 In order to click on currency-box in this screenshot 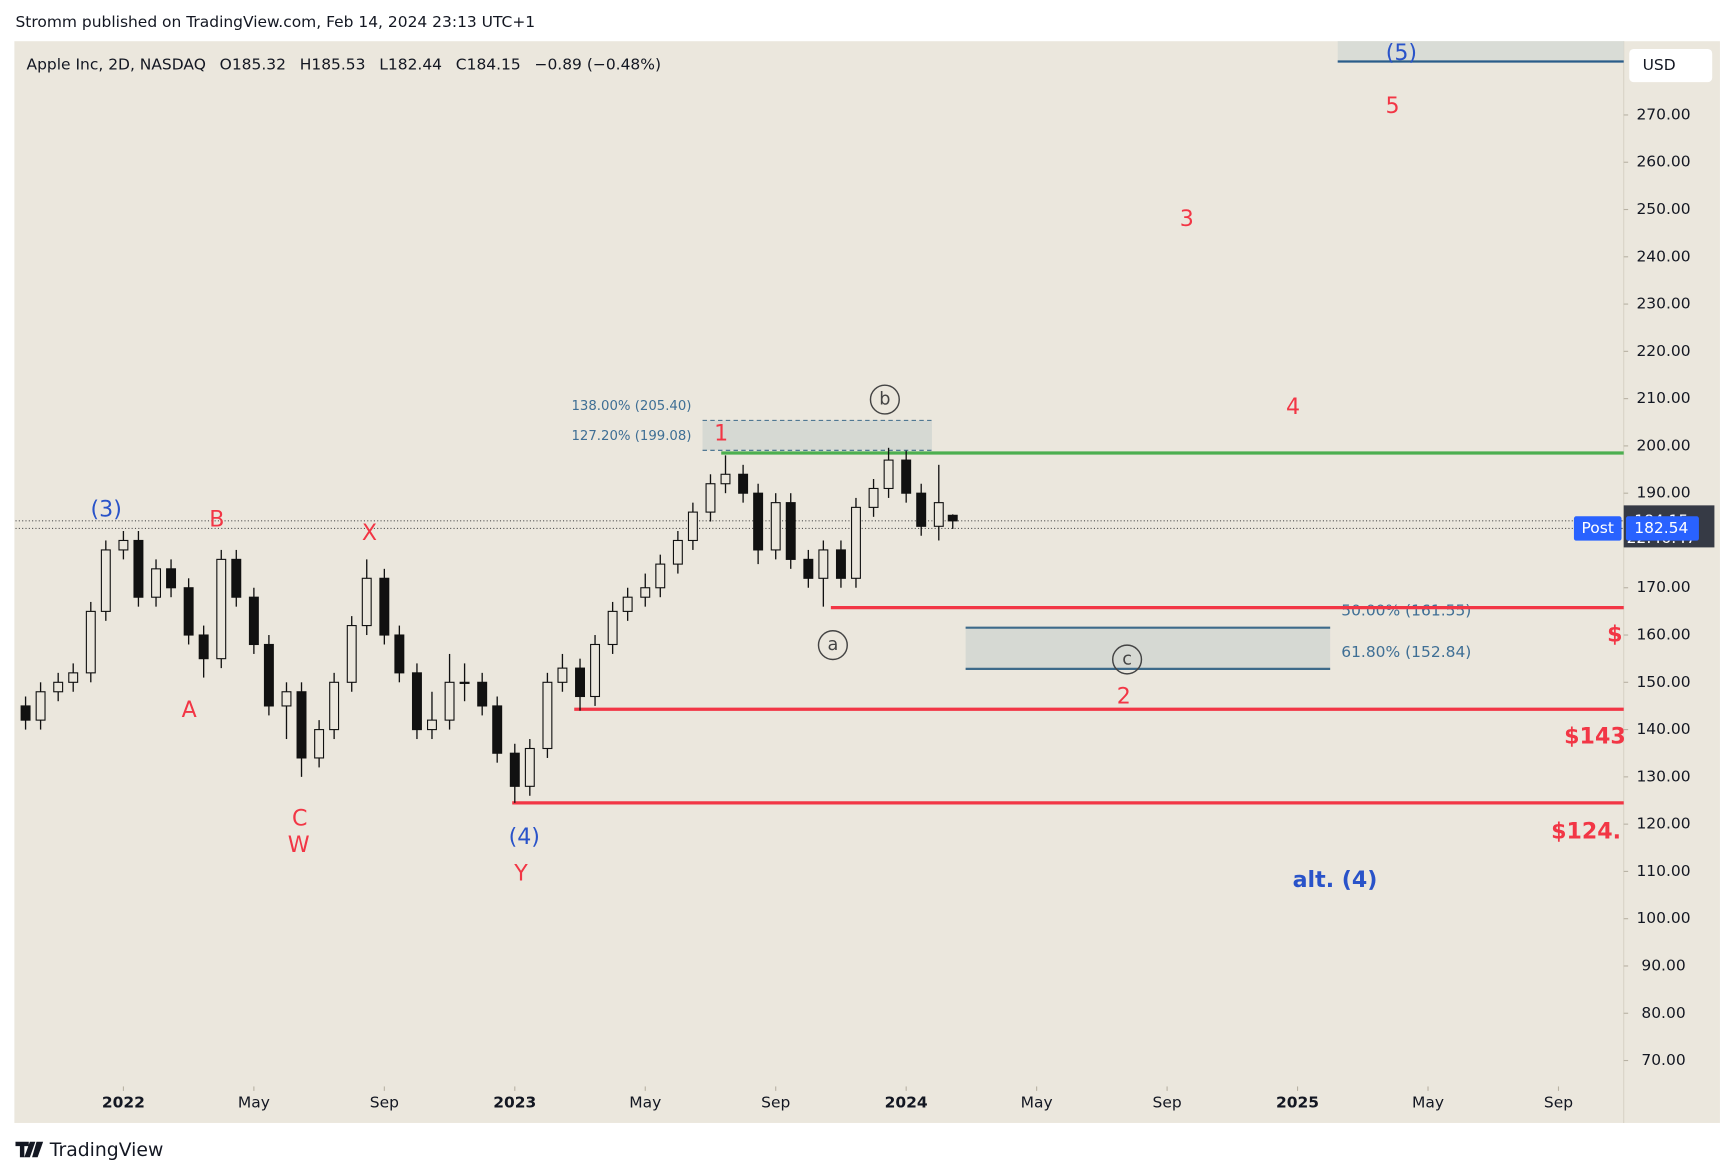, I will do `click(1671, 65)`.